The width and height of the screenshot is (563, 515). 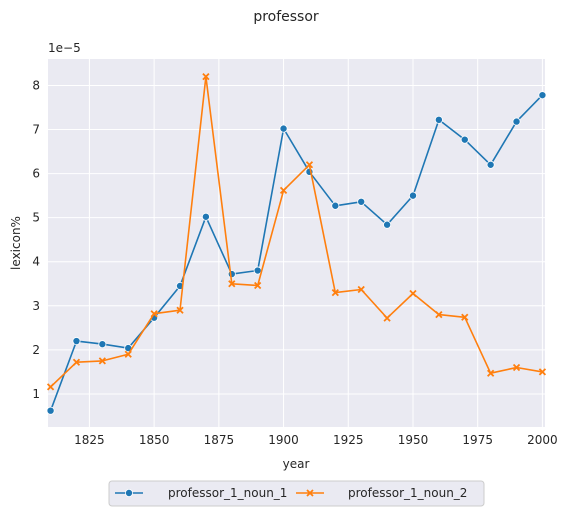 I want to click on y-tick-label: 3, so click(x=36, y=306).